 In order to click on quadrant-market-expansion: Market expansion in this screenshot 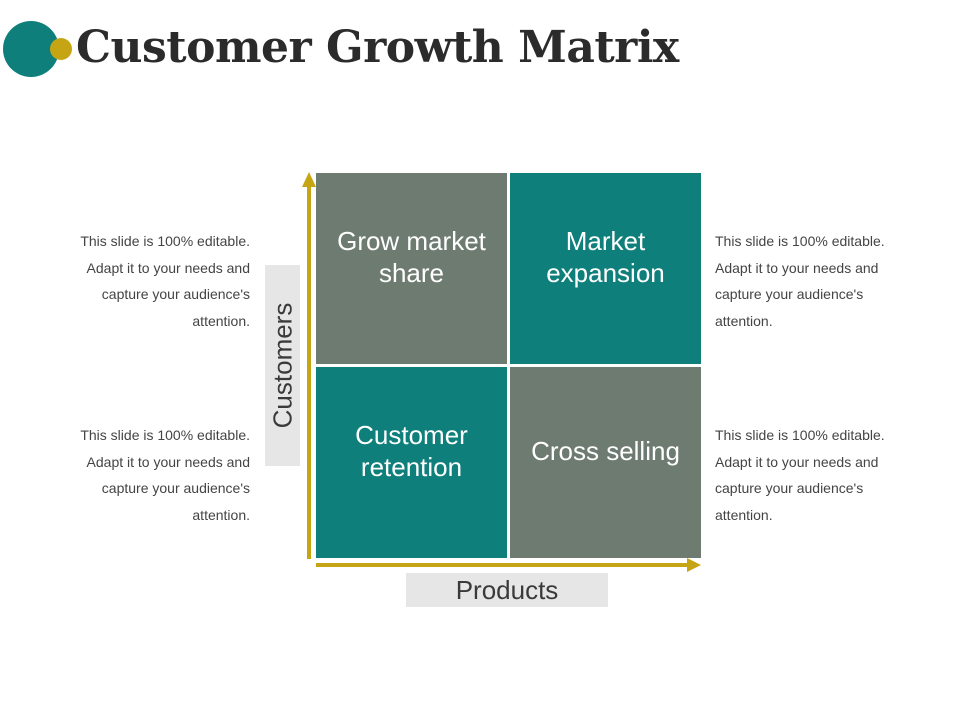, I will do `click(605, 268)`.